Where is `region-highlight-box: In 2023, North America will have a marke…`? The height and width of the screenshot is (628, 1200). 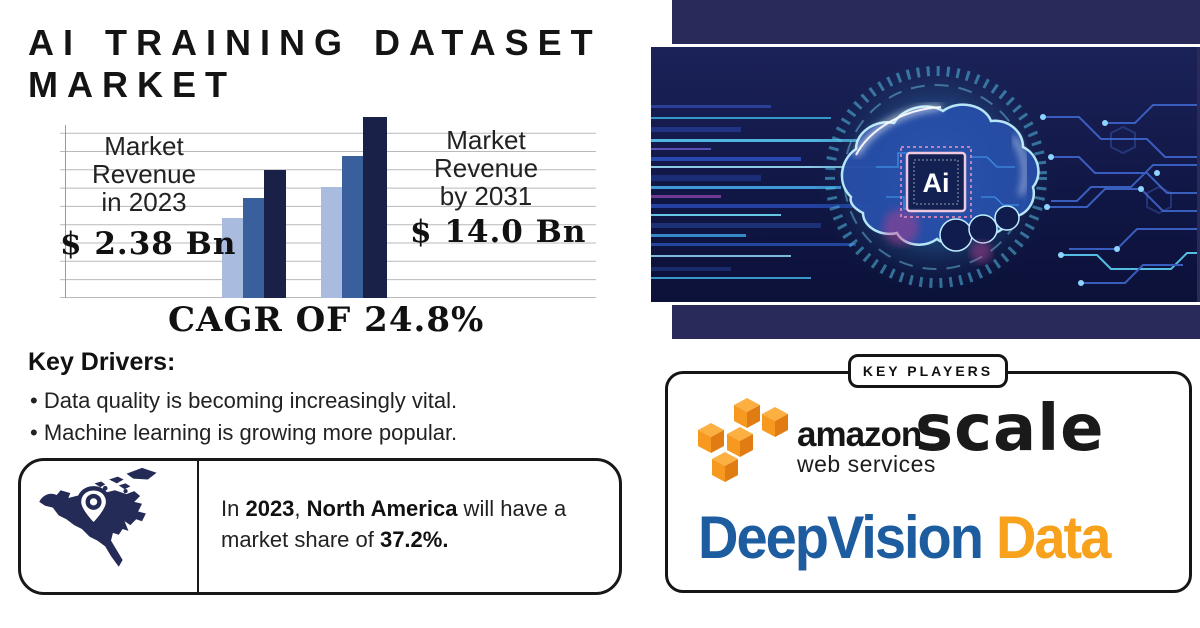 region-highlight-box: In 2023, North America will have a marke… is located at coordinates (320, 526).